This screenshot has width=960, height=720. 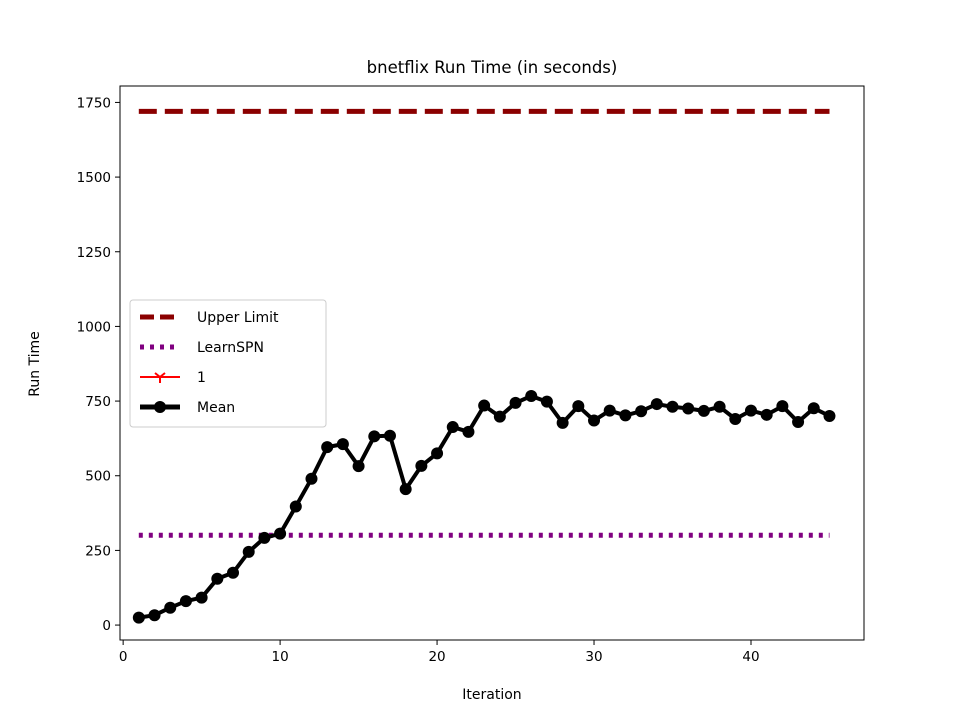 What do you see at coordinates (230, 348) in the screenshot?
I see `legend-label: LearnSPN` at bounding box center [230, 348].